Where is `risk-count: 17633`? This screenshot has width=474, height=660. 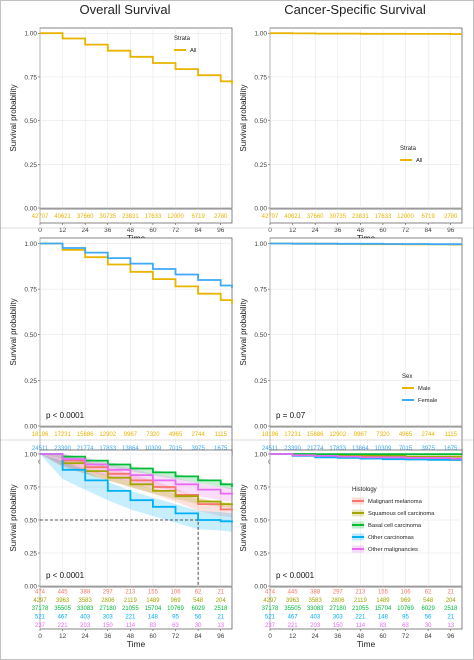
risk-count: 17633 is located at coordinates (383, 217).